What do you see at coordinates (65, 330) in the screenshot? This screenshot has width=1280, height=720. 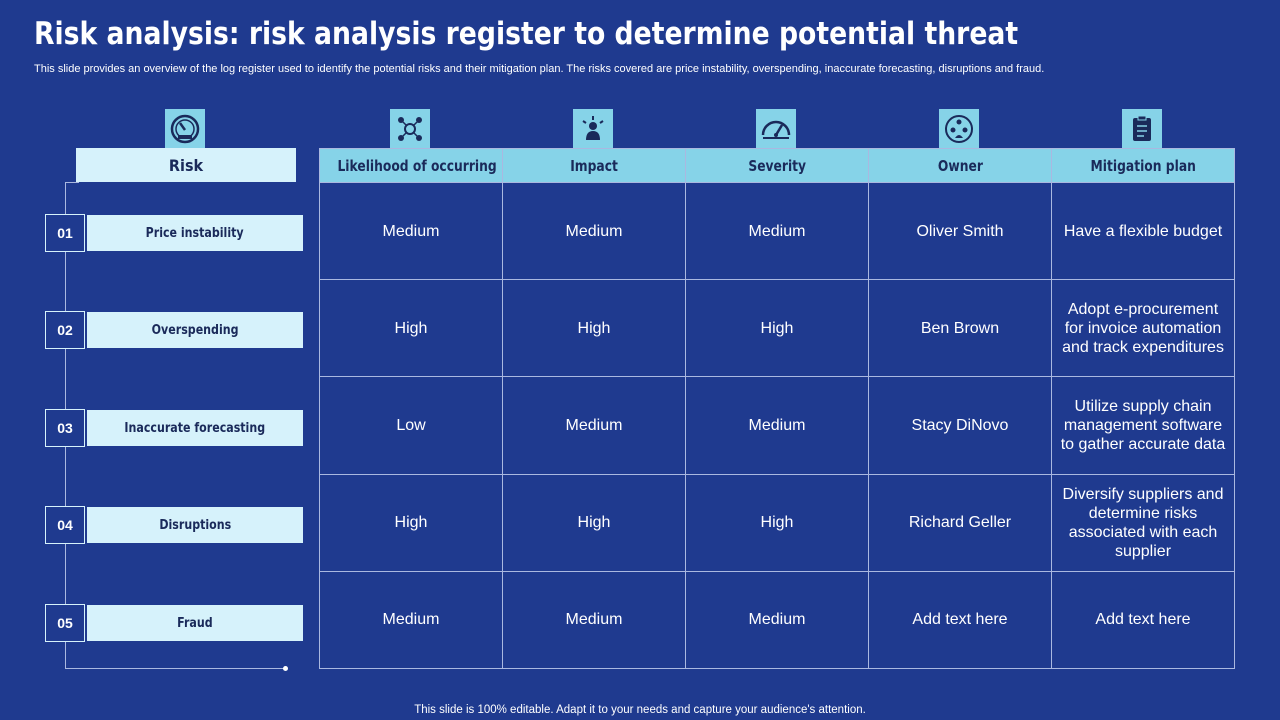 I see `risk-number: 02` at bounding box center [65, 330].